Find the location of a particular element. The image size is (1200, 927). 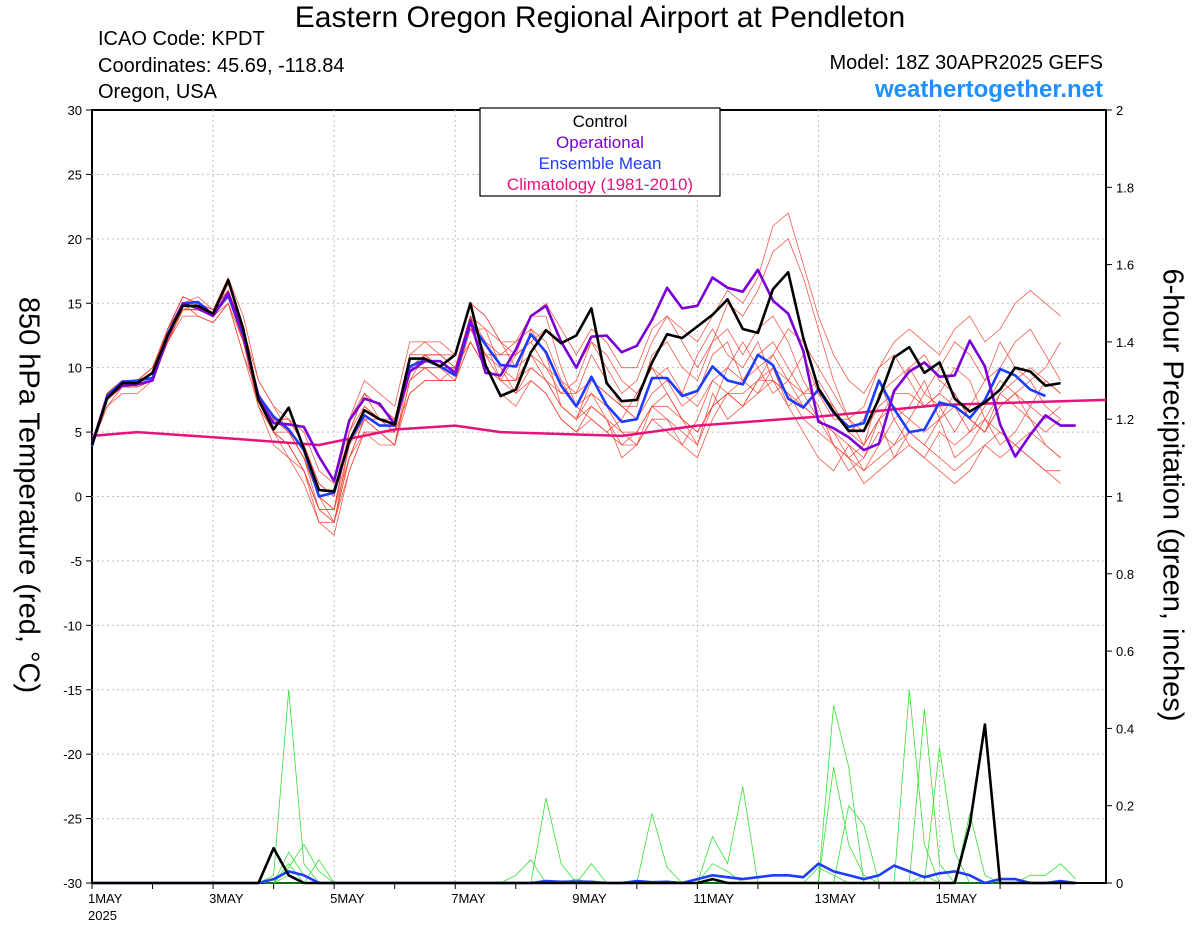

icao-code: ICAO Code: KPDT is located at coordinates (181, 39).